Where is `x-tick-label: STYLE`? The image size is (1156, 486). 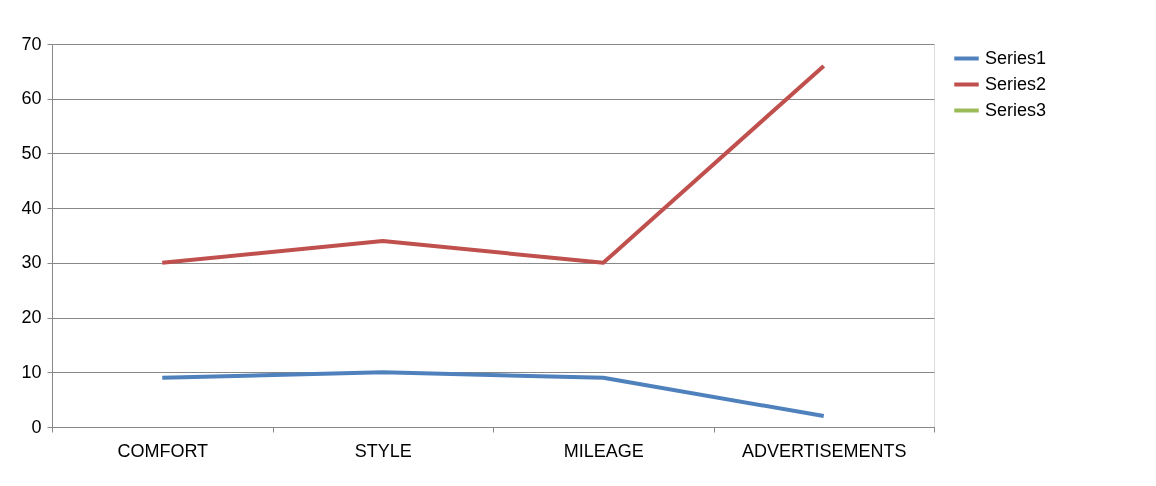
x-tick-label: STYLE is located at coordinates (383, 450).